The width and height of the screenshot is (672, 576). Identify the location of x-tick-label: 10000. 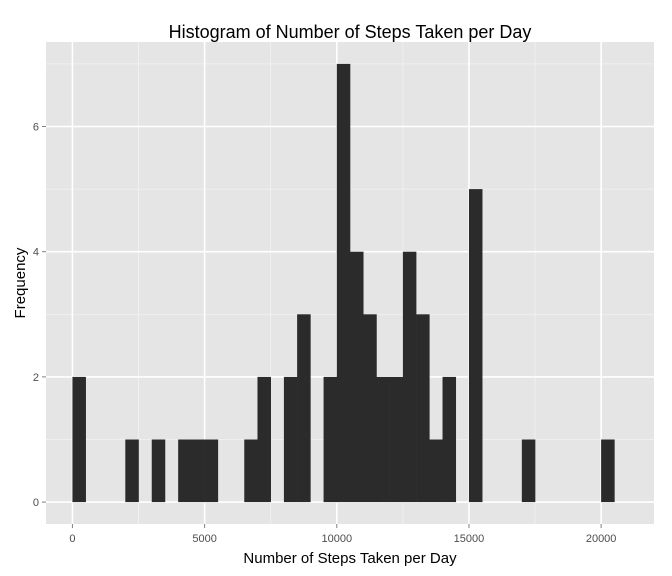
(336, 539).